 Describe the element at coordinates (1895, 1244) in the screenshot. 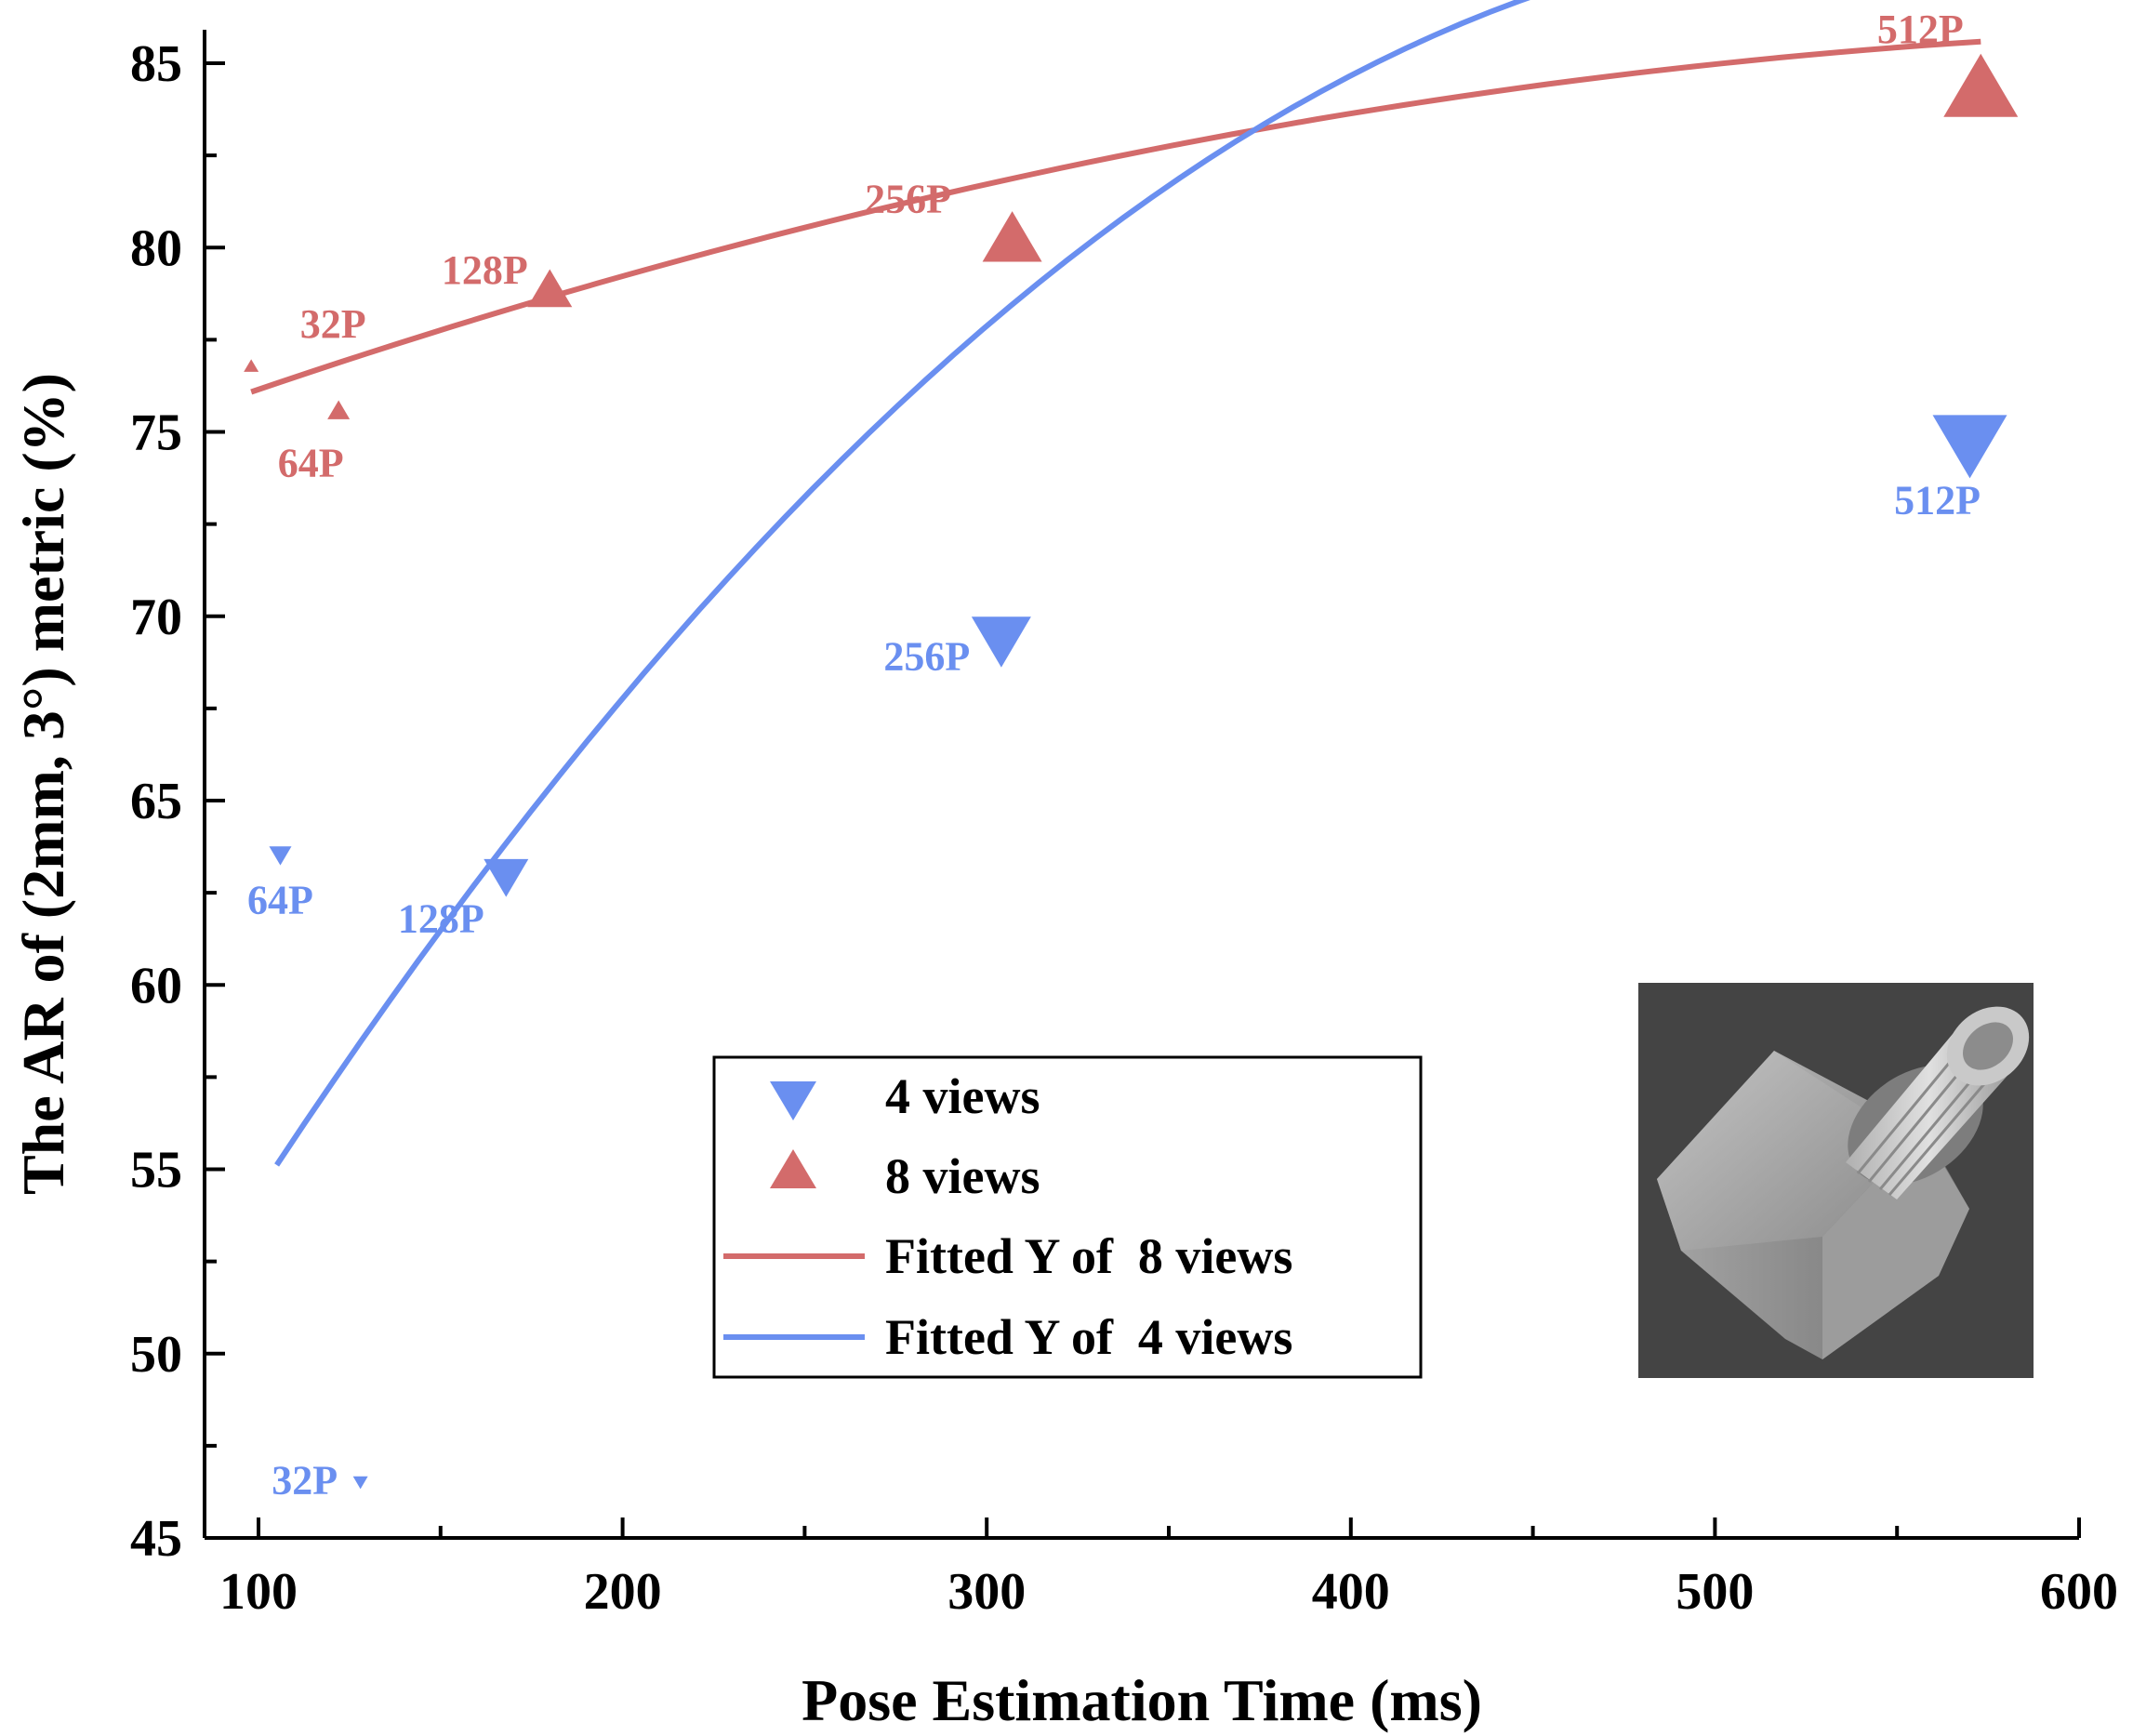

I see `inset-body-face` at that location.